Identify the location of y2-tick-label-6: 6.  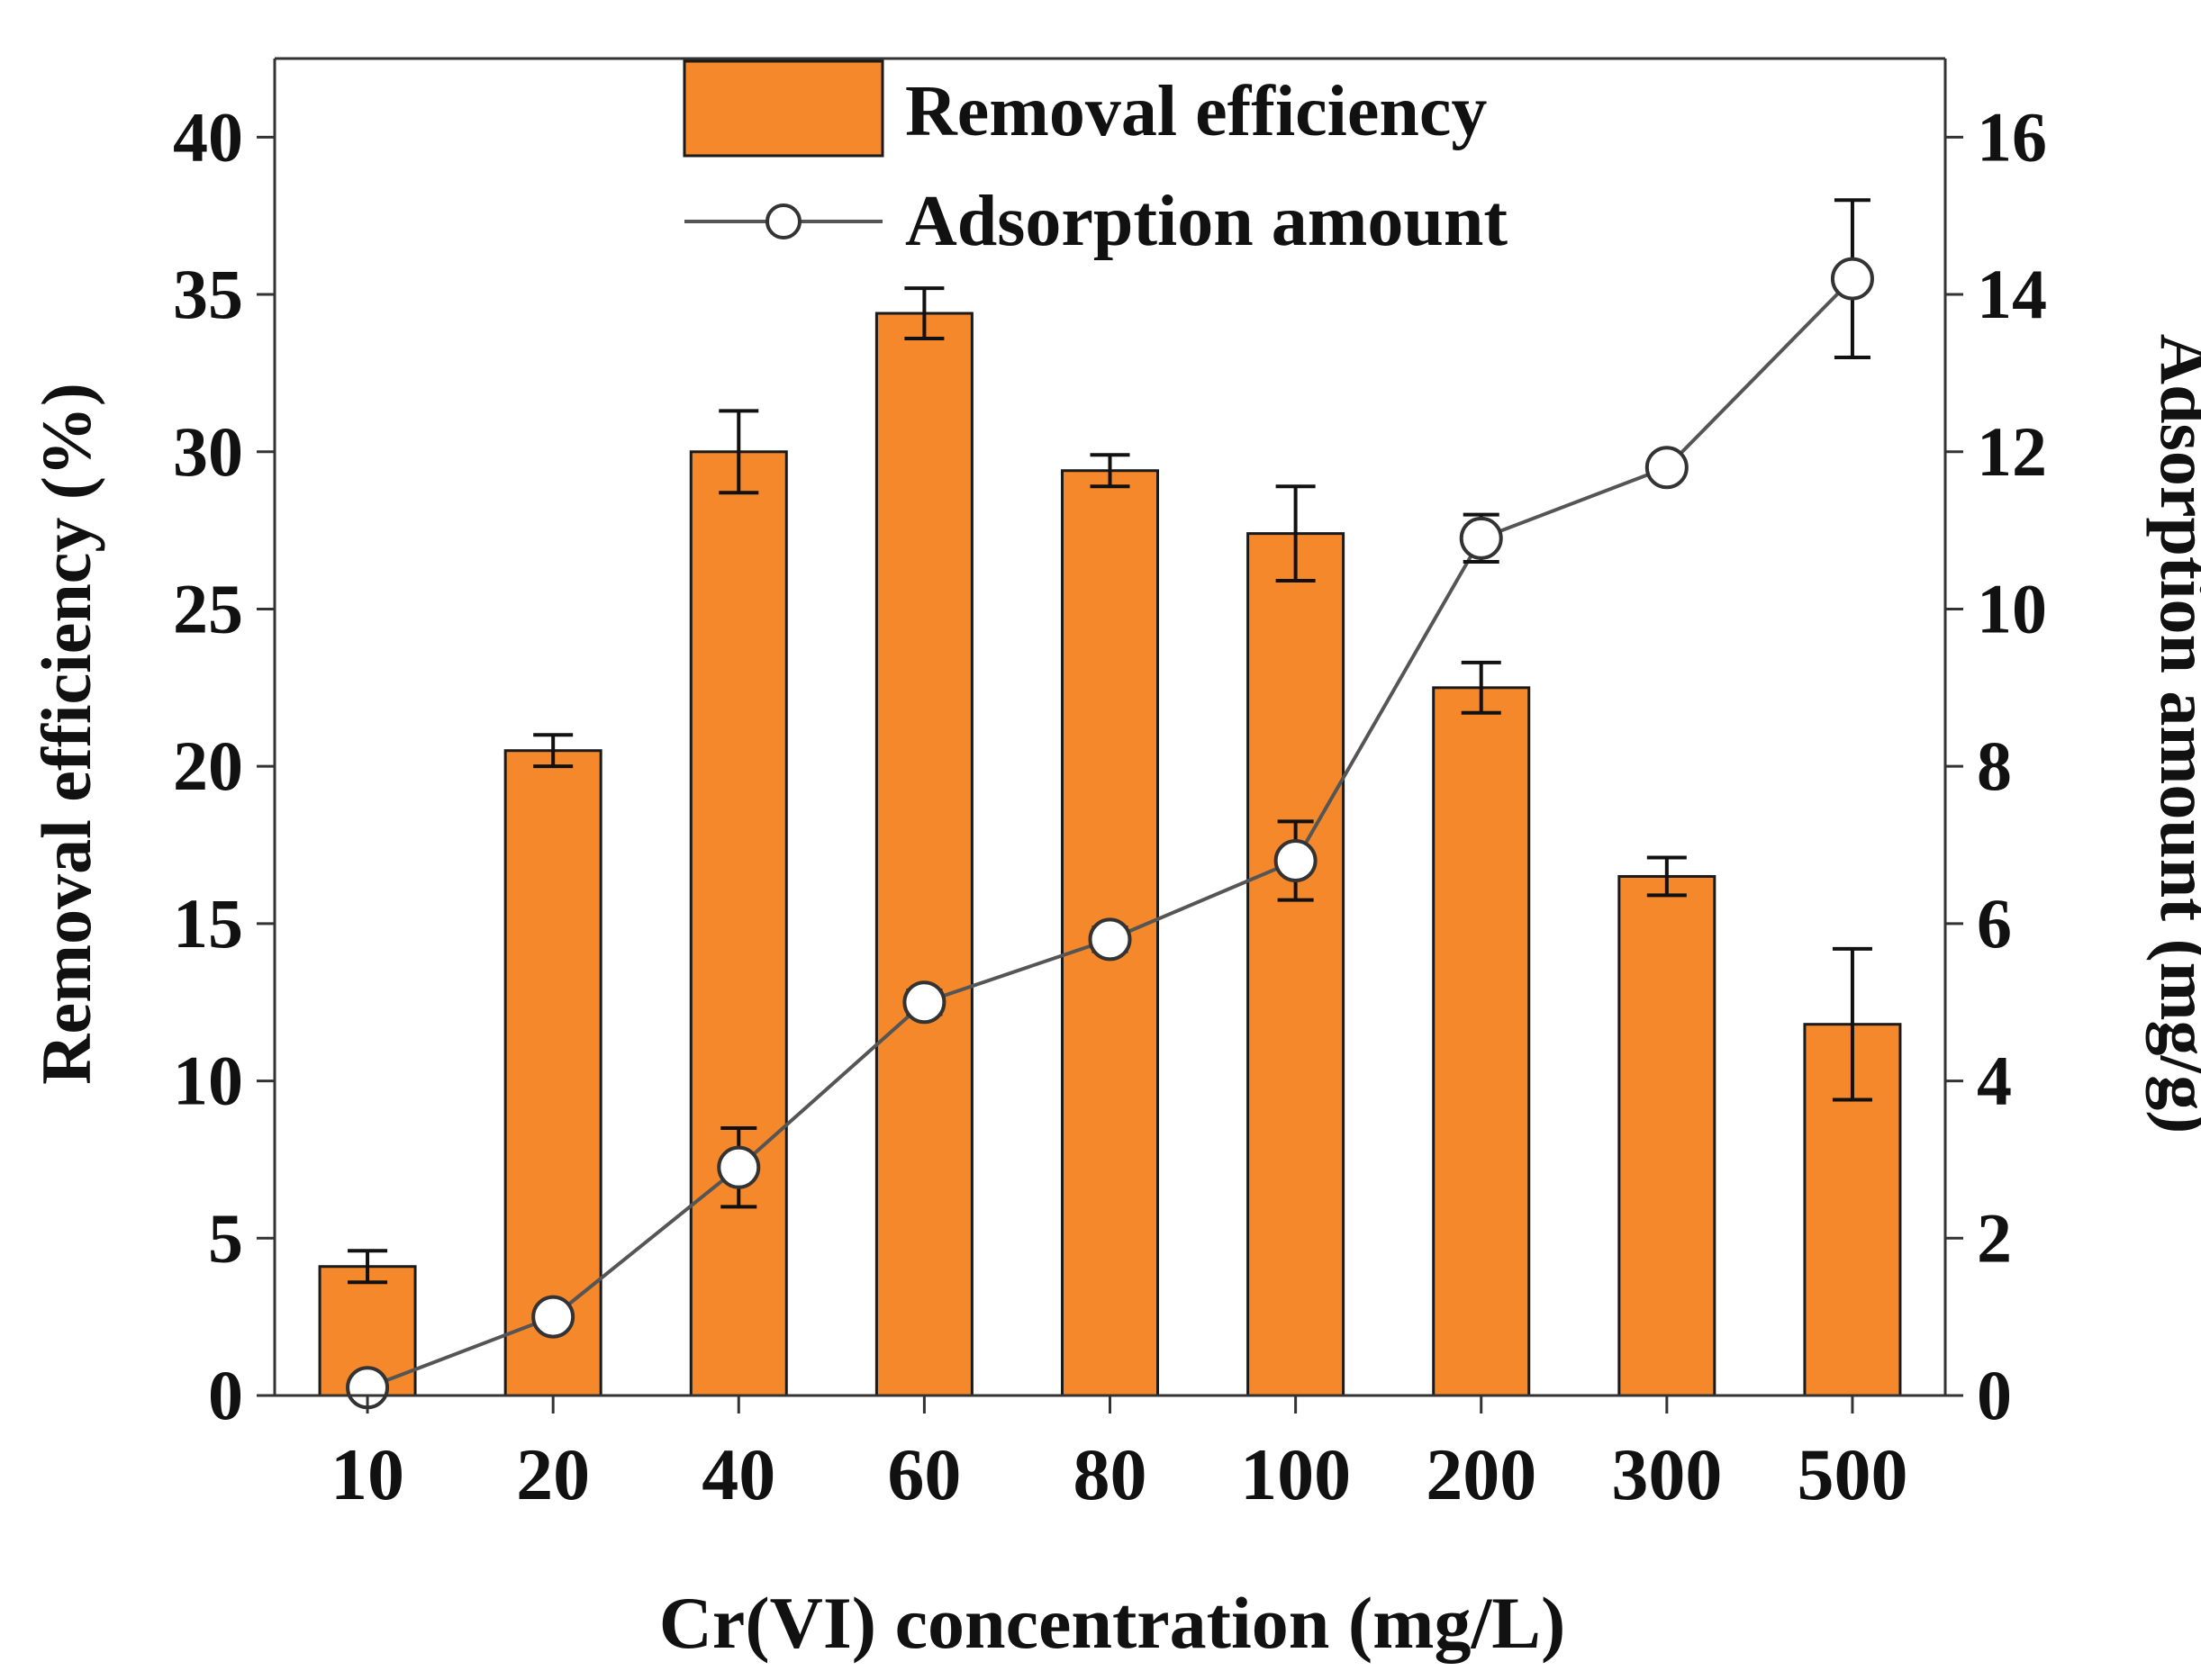
(1994, 923).